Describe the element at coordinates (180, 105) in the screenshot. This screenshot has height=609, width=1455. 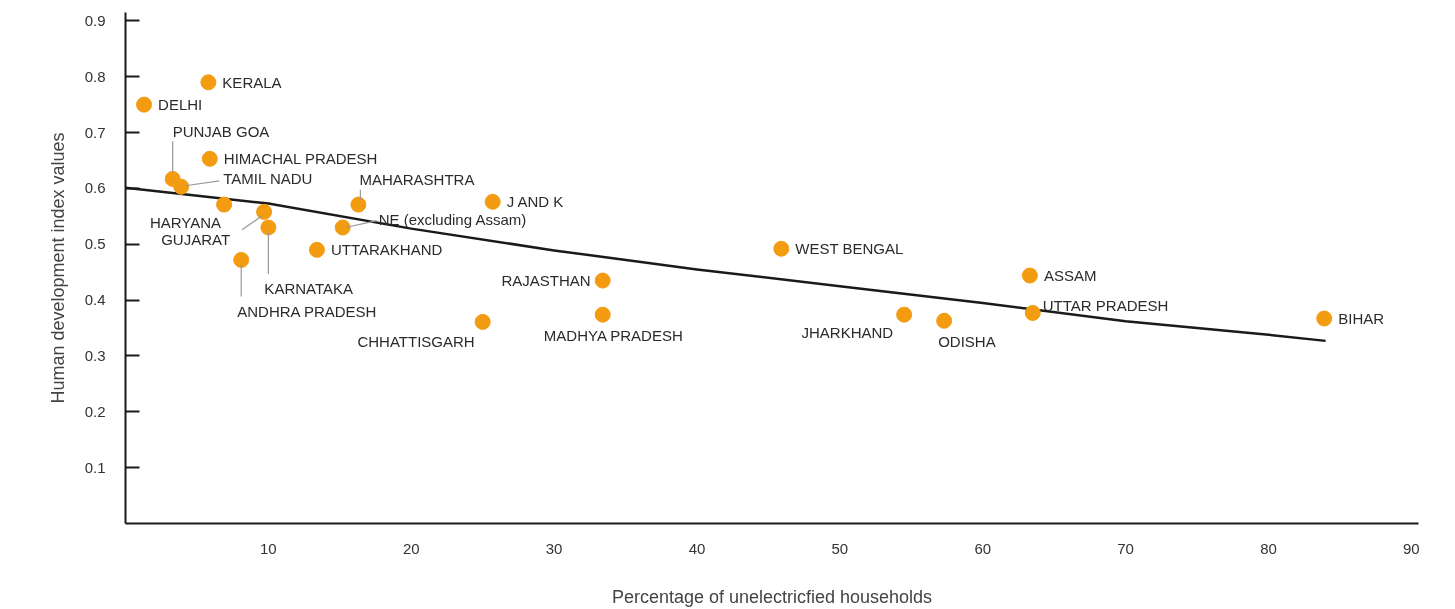
I see `annotation: DELHI` at that location.